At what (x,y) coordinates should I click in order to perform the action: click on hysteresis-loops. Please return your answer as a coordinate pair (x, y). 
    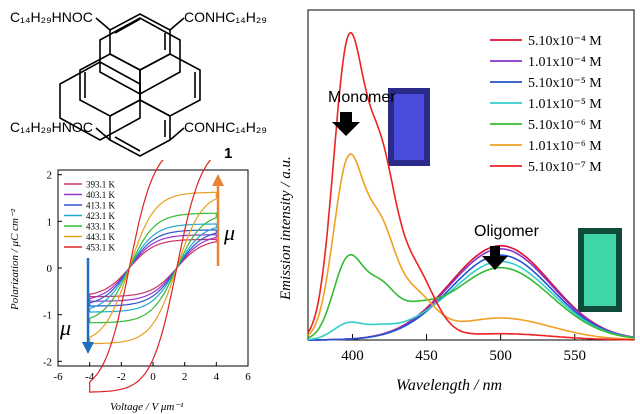
    Looking at the image, I should click on (153, 276).